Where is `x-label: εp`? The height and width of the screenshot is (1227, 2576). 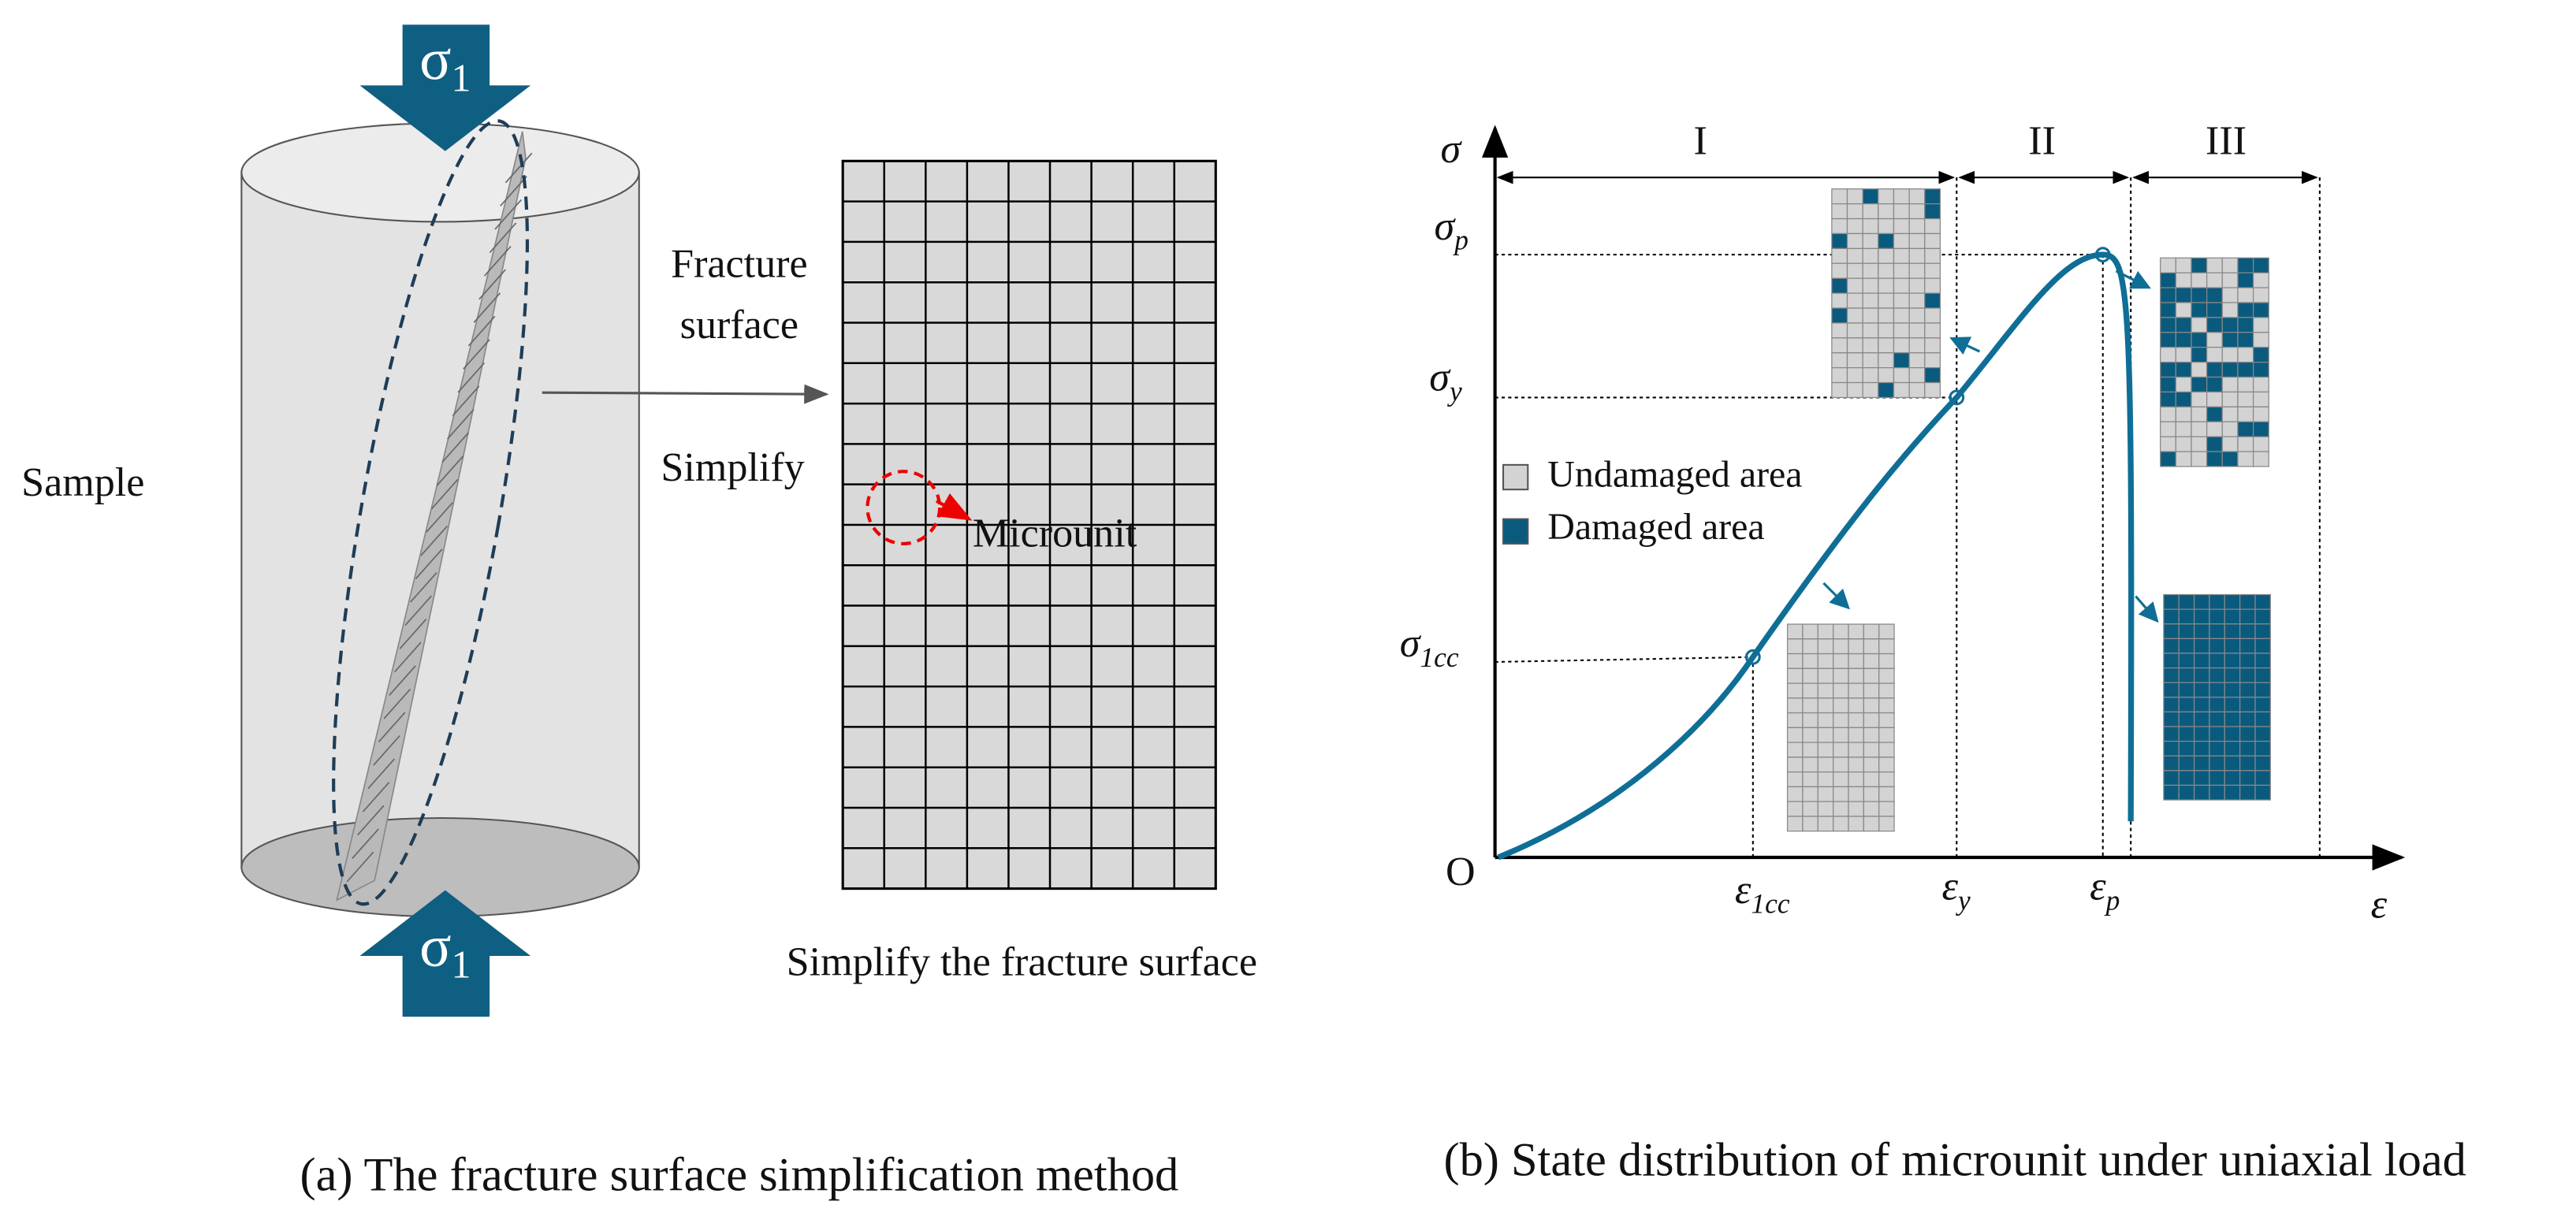
x-label: εp is located at coordinates (2105, 890).